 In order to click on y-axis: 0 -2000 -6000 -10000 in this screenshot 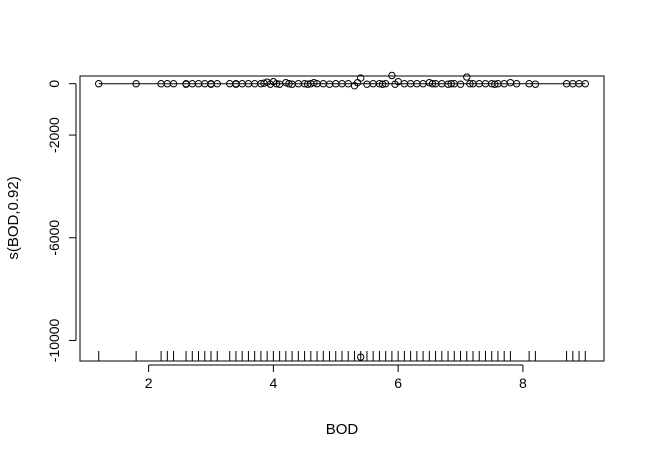, I will do `click(61, 221)`.